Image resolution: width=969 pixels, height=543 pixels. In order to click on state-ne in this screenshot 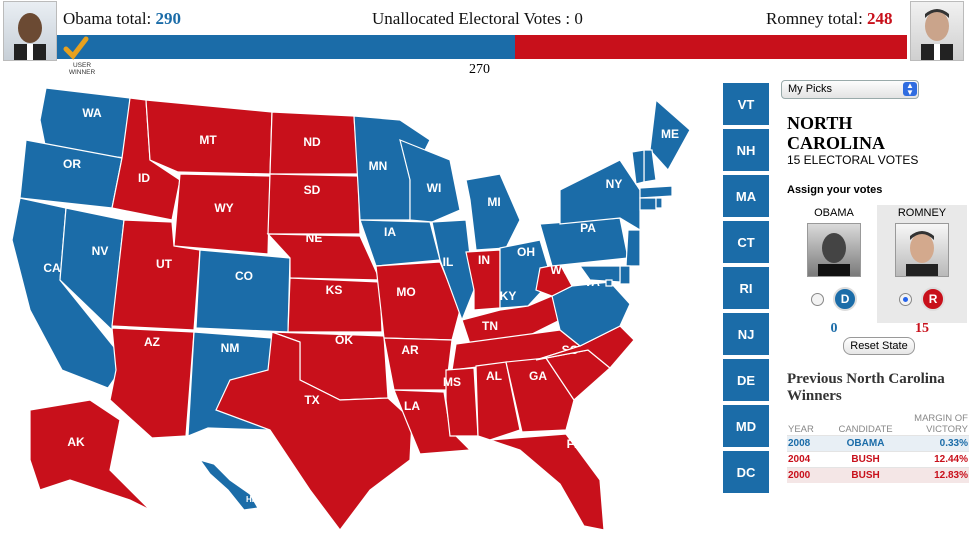, I will do `click(323, 257)`.